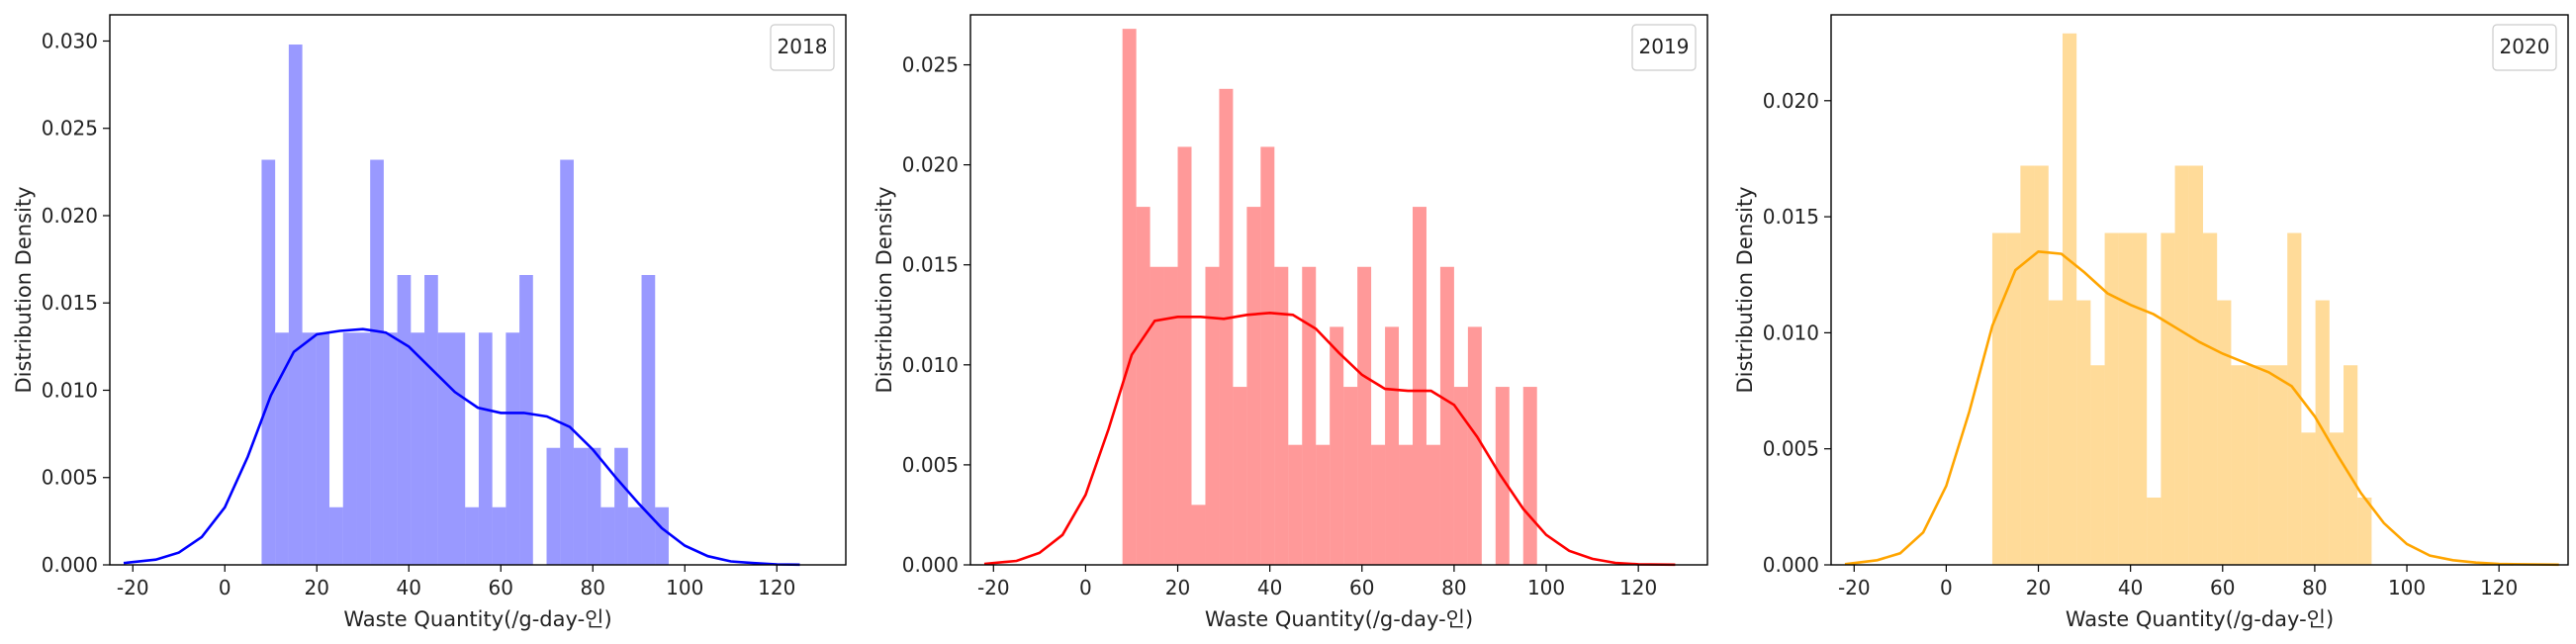 The image size is (2576, 644). Describe the element at coordinates (1085, 587) in the screenshot. I see `x-tick-label: 0` at that location.